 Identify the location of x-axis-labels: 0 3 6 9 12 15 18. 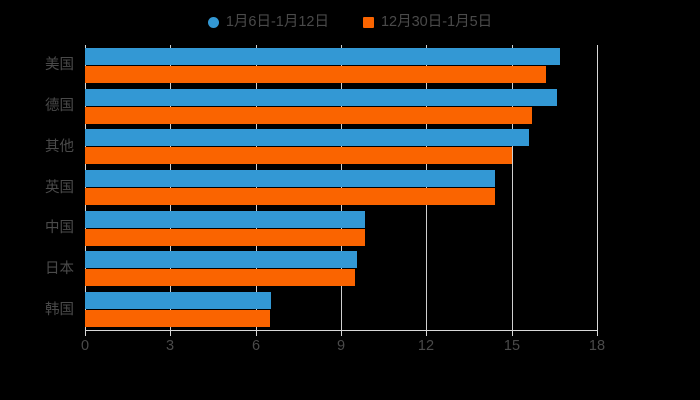
(350, 344).